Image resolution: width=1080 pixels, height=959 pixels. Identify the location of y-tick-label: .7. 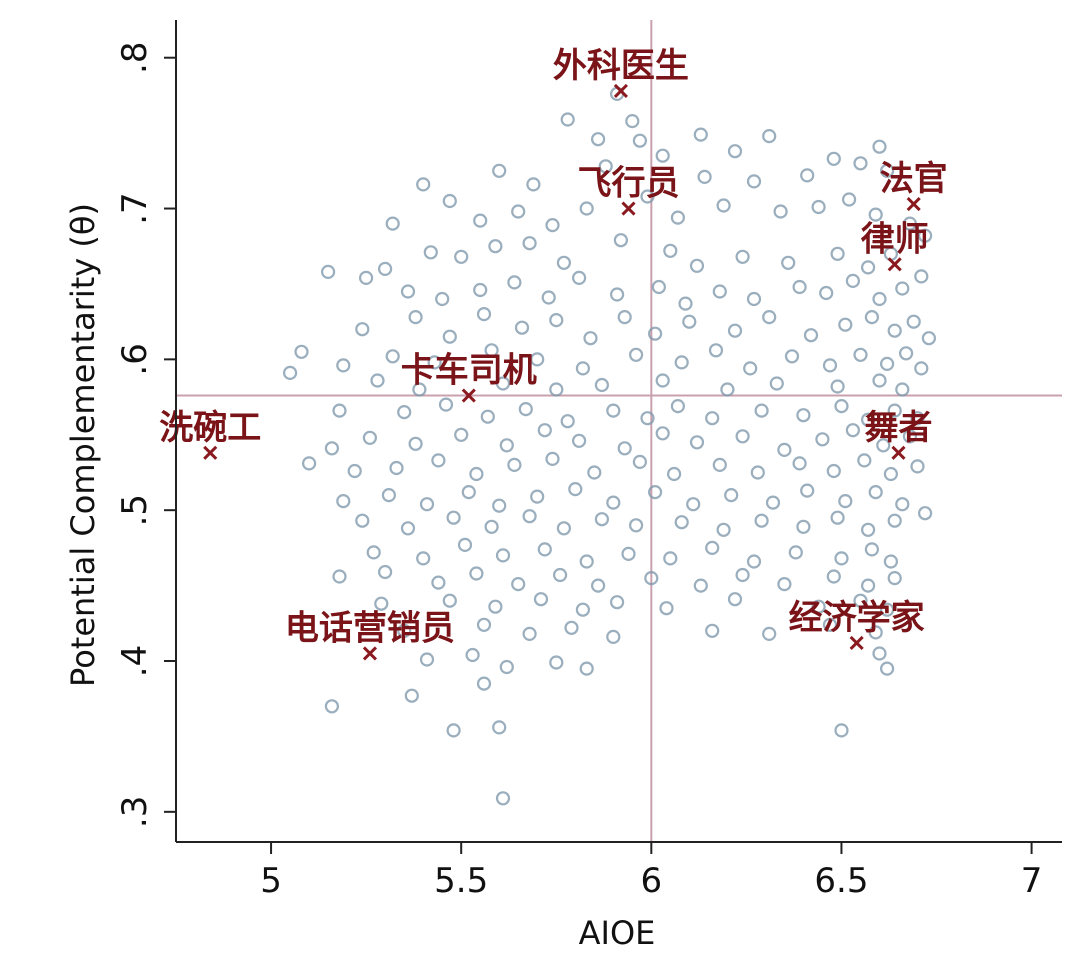
(135, 208).